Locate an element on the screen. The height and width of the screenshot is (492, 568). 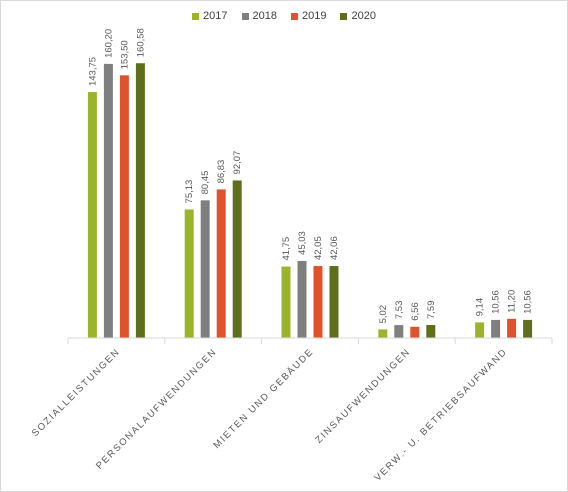
legend-item-2017: 2017 is located at coordinates (210, 16).